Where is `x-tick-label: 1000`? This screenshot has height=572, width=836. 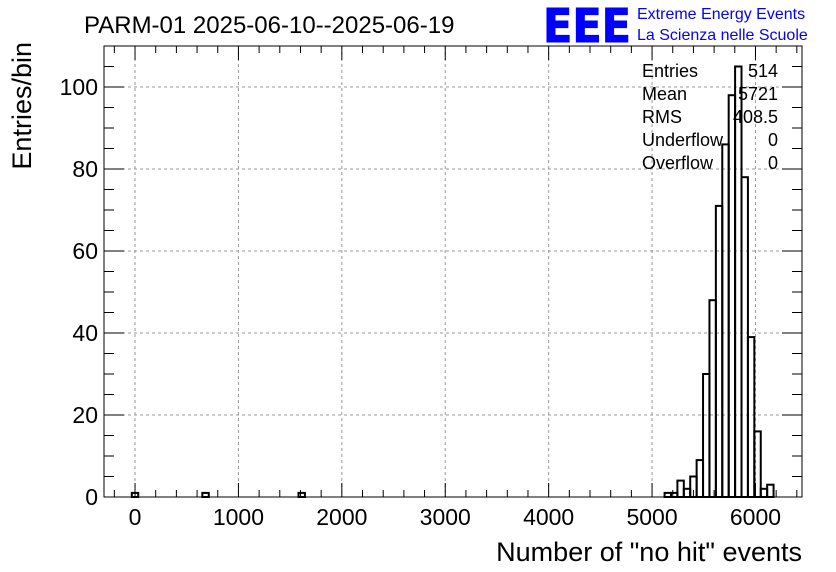
x-tick-label: 1000 is located at coordinates (238, 517).